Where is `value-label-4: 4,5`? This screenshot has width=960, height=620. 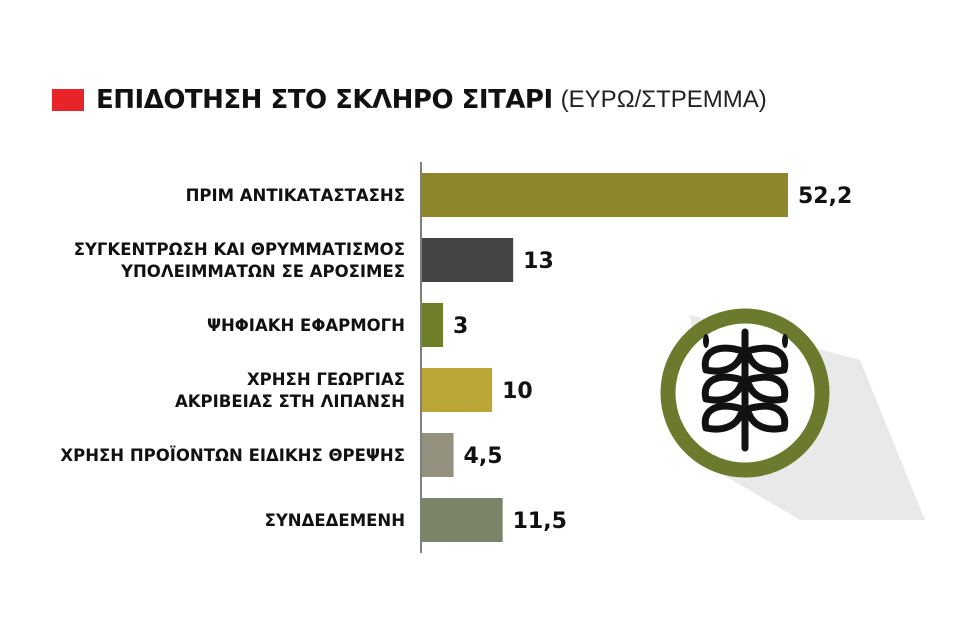 value-label-4: 4,5 is located at coordinates (483, 456).